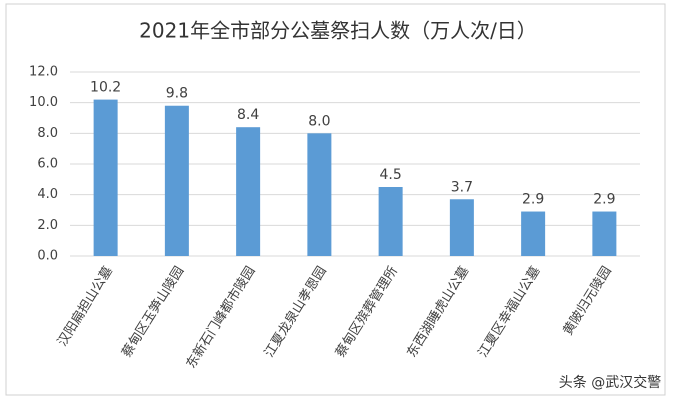 This screenshot has width=677, height=403. I want to click on value-label: 9.8, so click(177, 94).